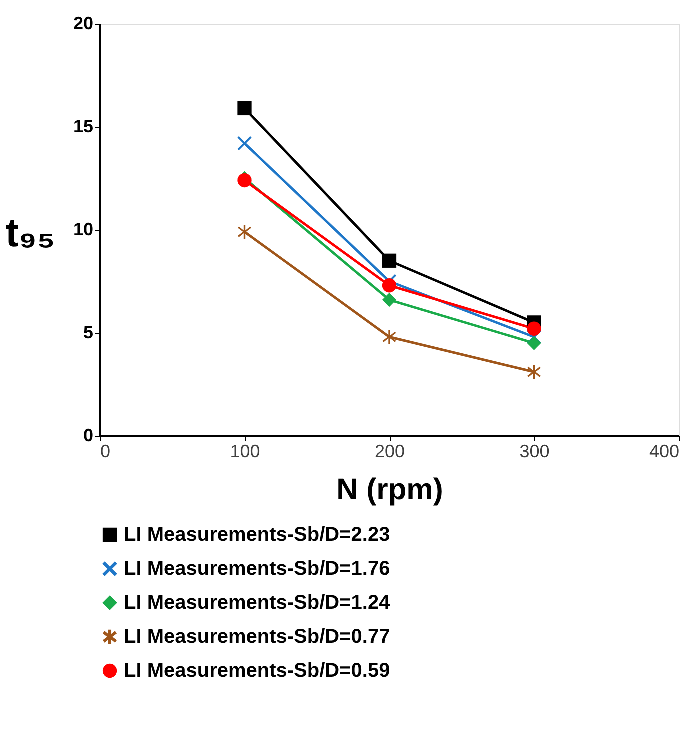  Describe the element at coordinates (257, 671) in the screenshot. I see `legend-label: LI Measurements-Sb/D=0.59` at that location.